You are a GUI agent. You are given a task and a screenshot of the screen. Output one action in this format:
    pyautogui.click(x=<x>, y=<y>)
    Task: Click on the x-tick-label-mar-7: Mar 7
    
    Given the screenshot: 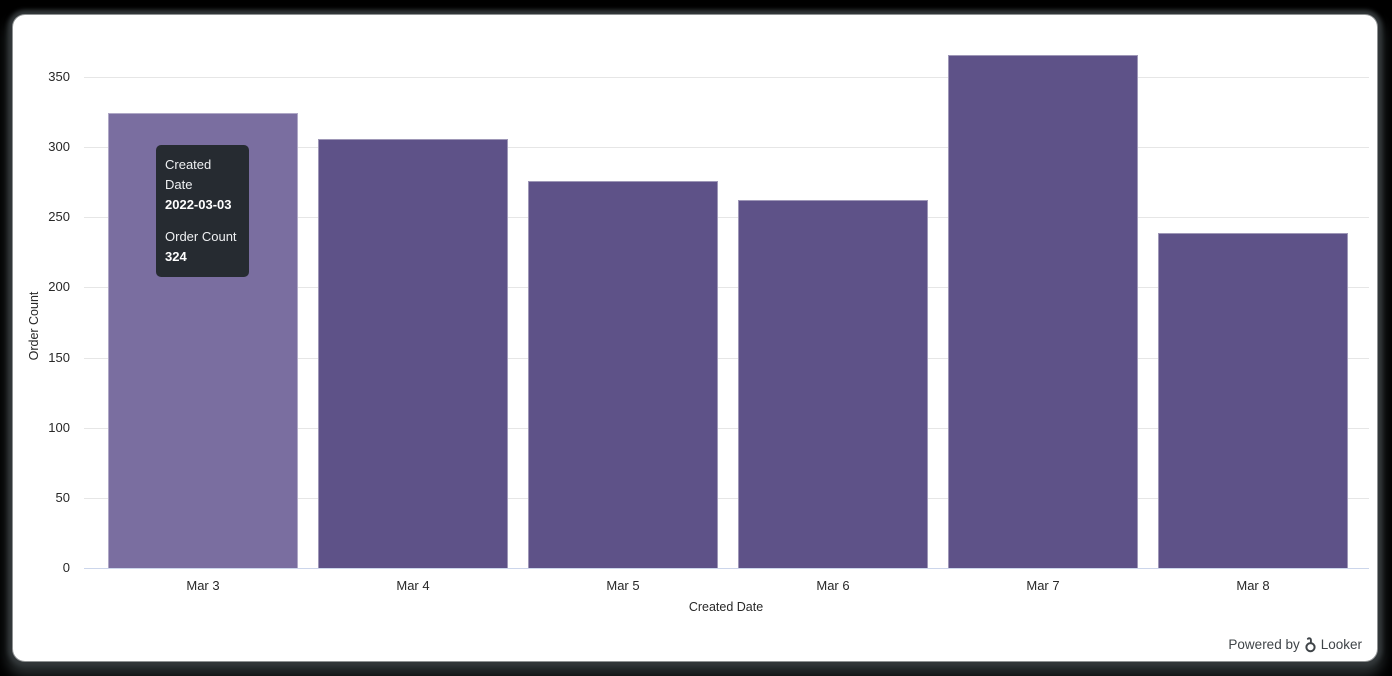 What is the action you would take?
    pyautogui.click(x=1043, y=585)
    